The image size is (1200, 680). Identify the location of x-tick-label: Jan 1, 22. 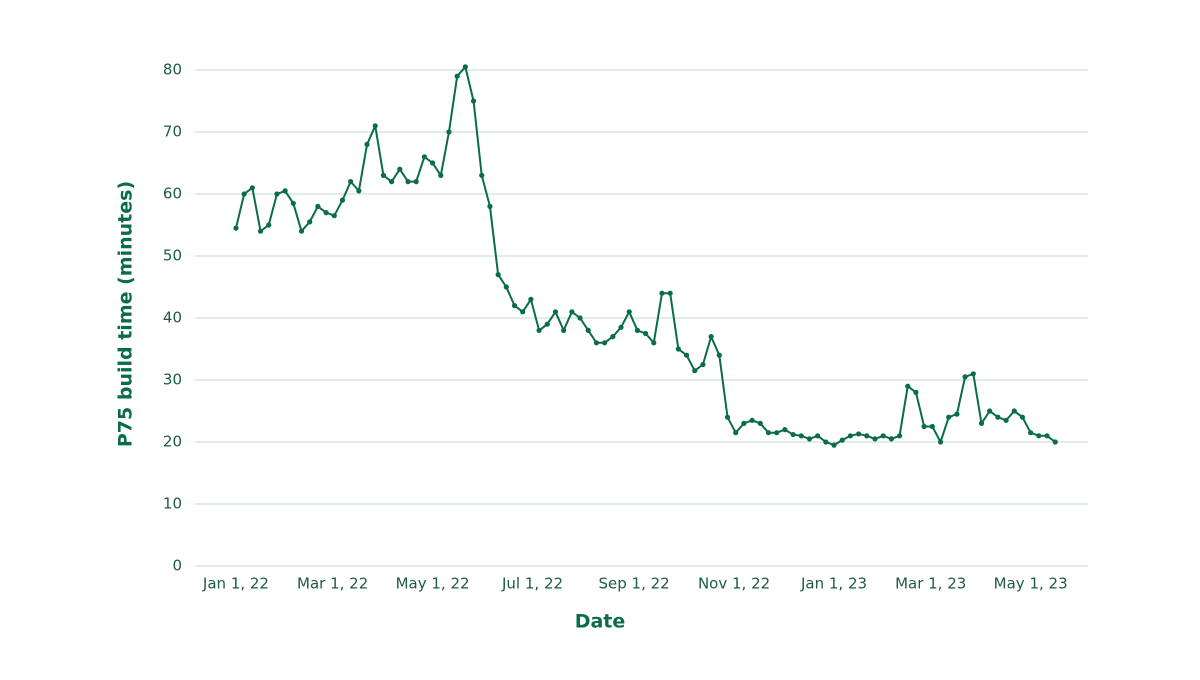
(235, 584).